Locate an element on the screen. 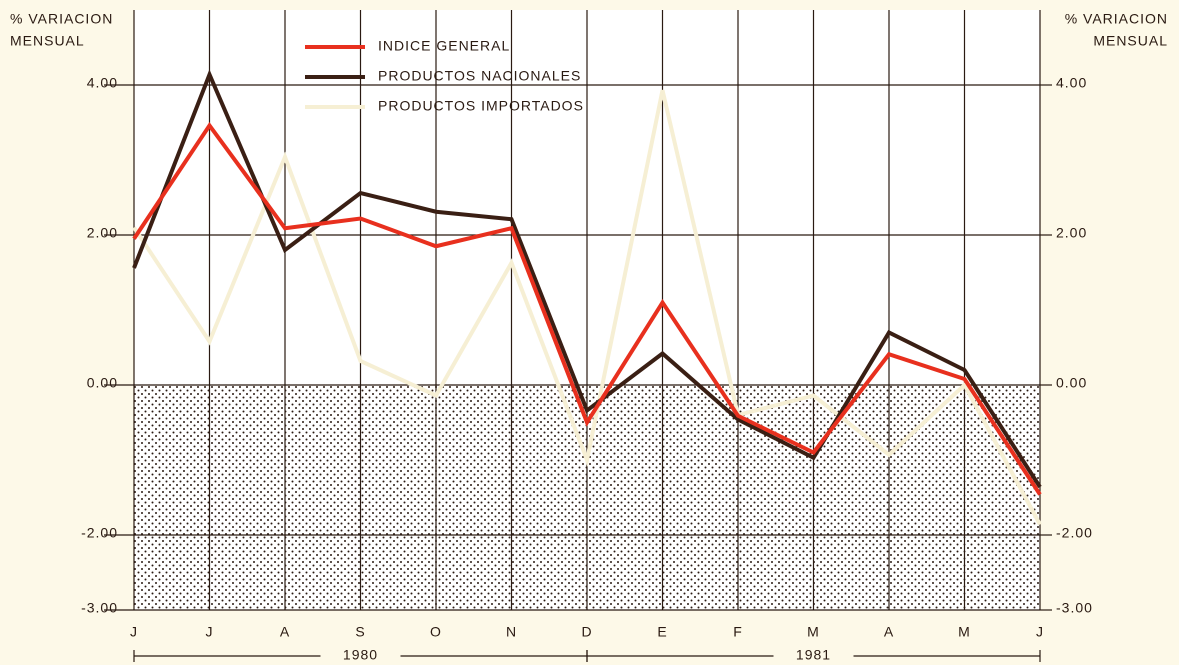 The image size is (1179, 665). x-tick-label: O is located at coordinates (436, 632).